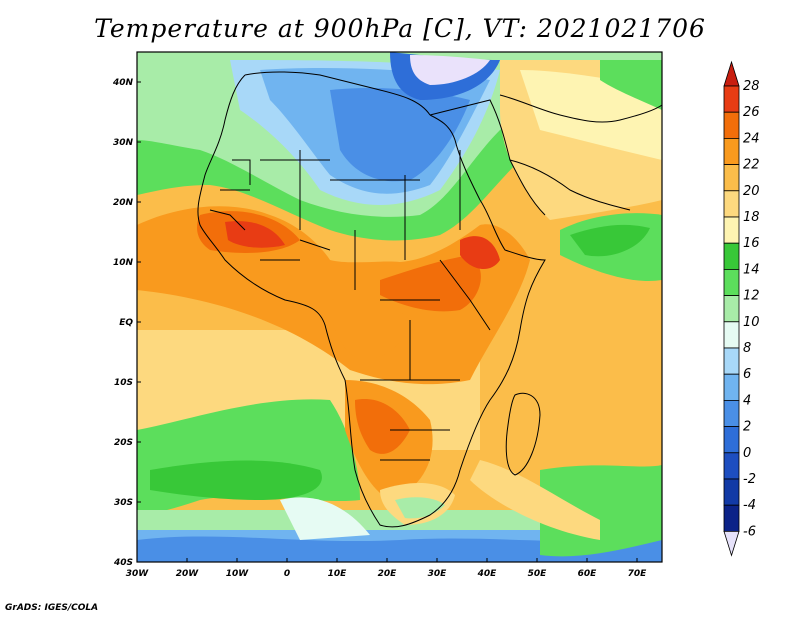 The height and width of the screenshot is (618, 800). I want to click on colorbar-label: 4, so click(747, 400).